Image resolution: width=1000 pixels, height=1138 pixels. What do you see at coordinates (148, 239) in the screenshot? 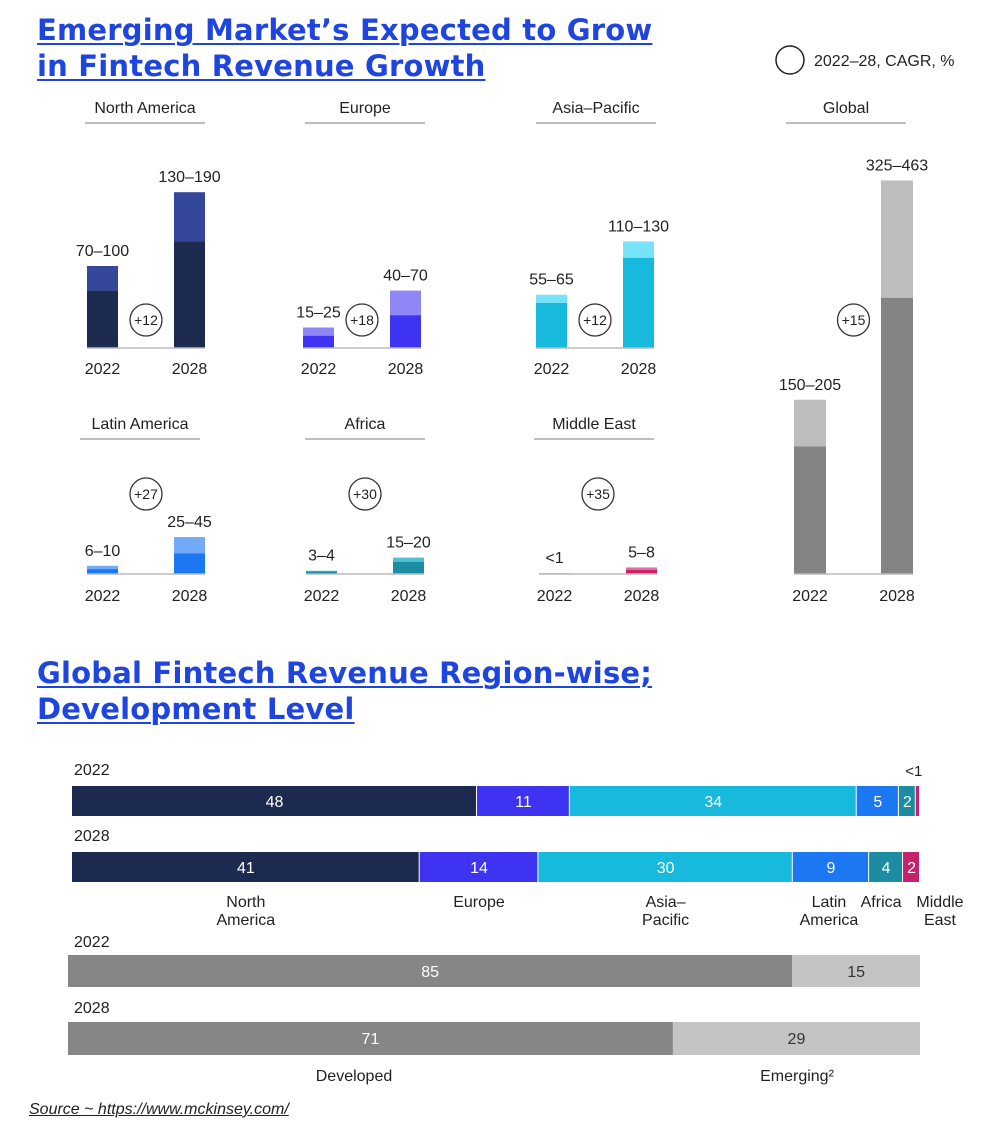
I see `panel-north-america: North America 70–100 2022 130–190 2028 +12` at bounding box center [148, 239].